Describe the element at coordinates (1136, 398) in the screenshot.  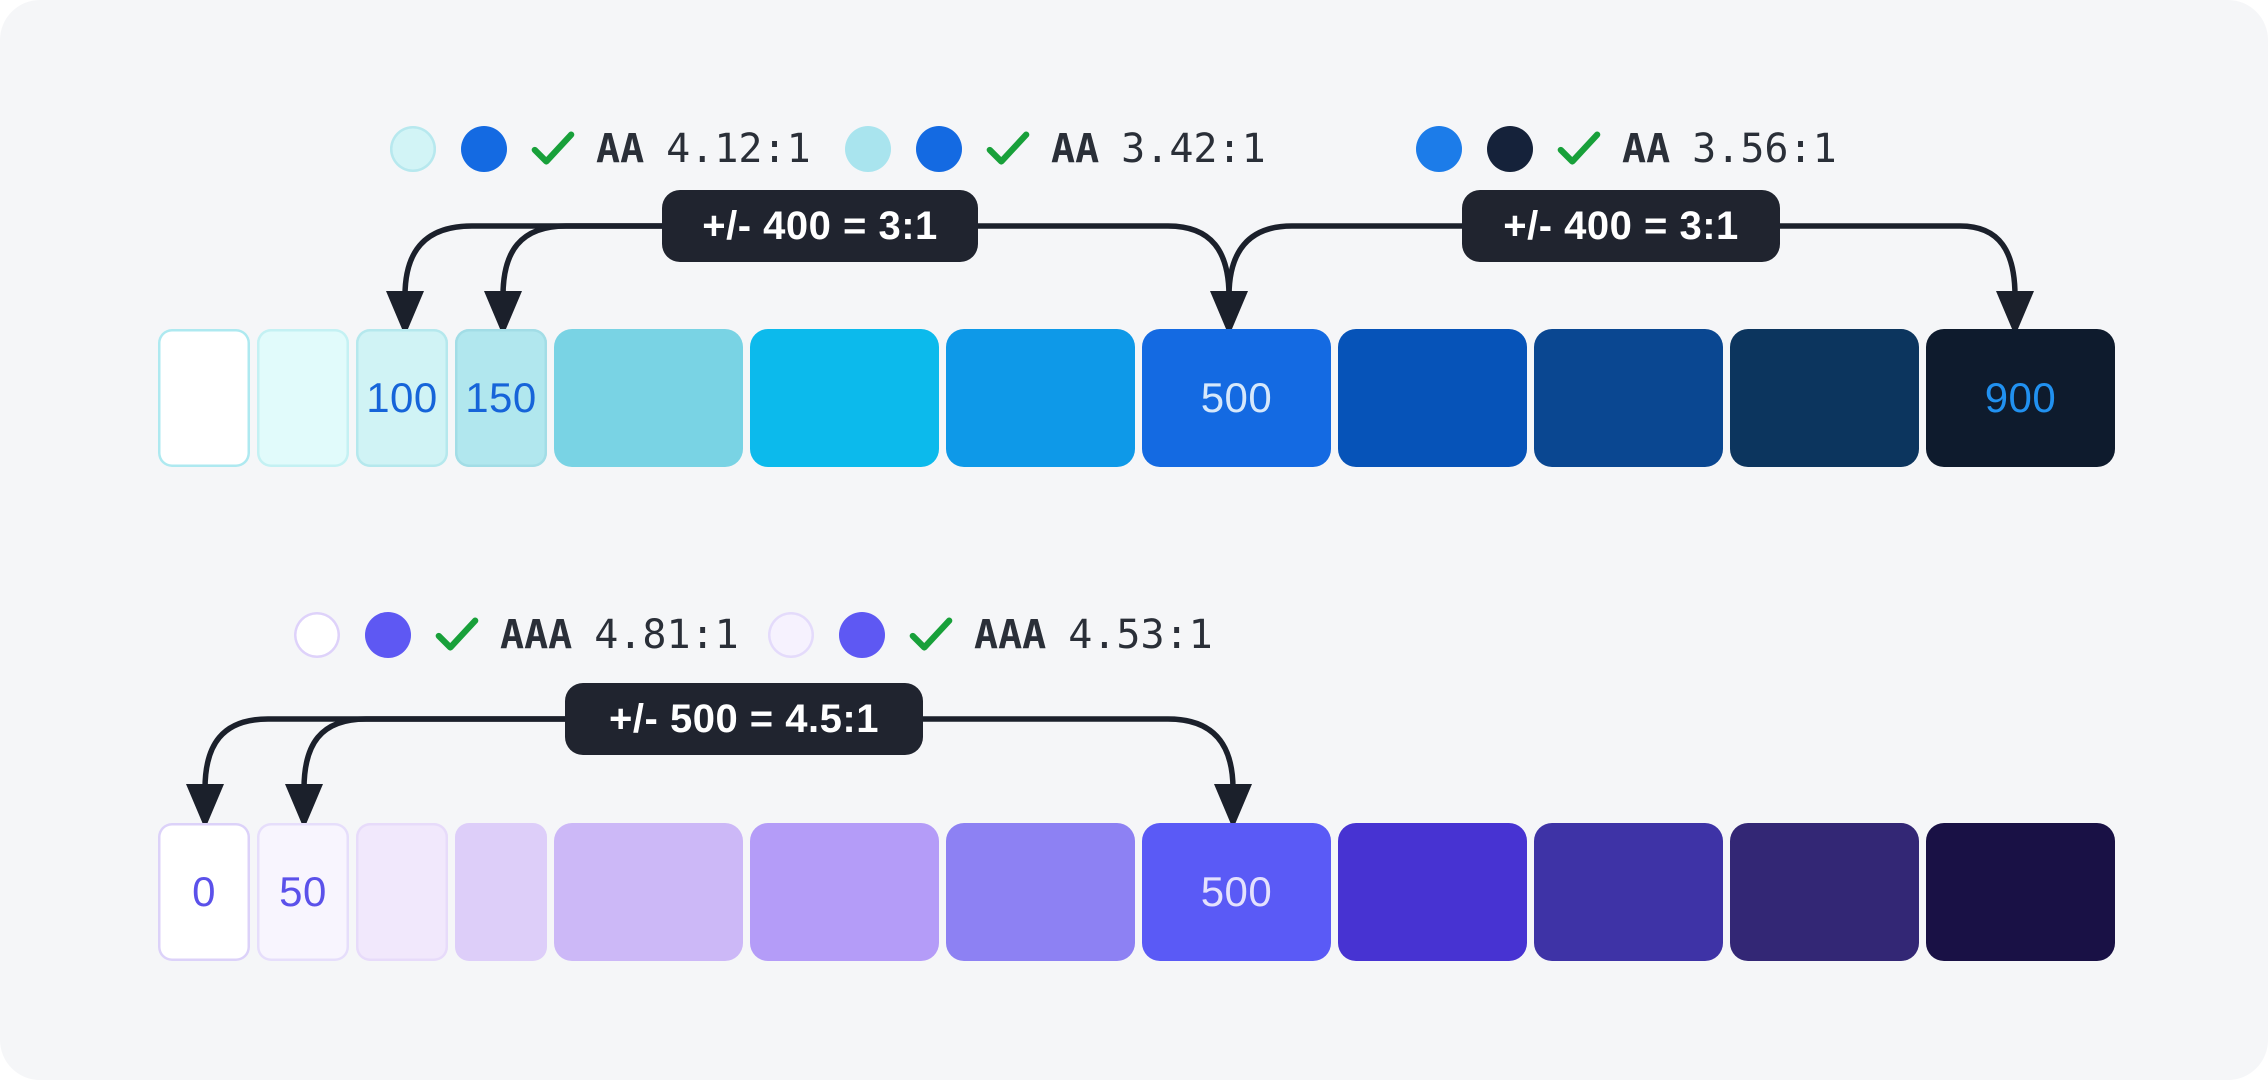
I see `blue-scale-row: 100 150 500 900` at that location.